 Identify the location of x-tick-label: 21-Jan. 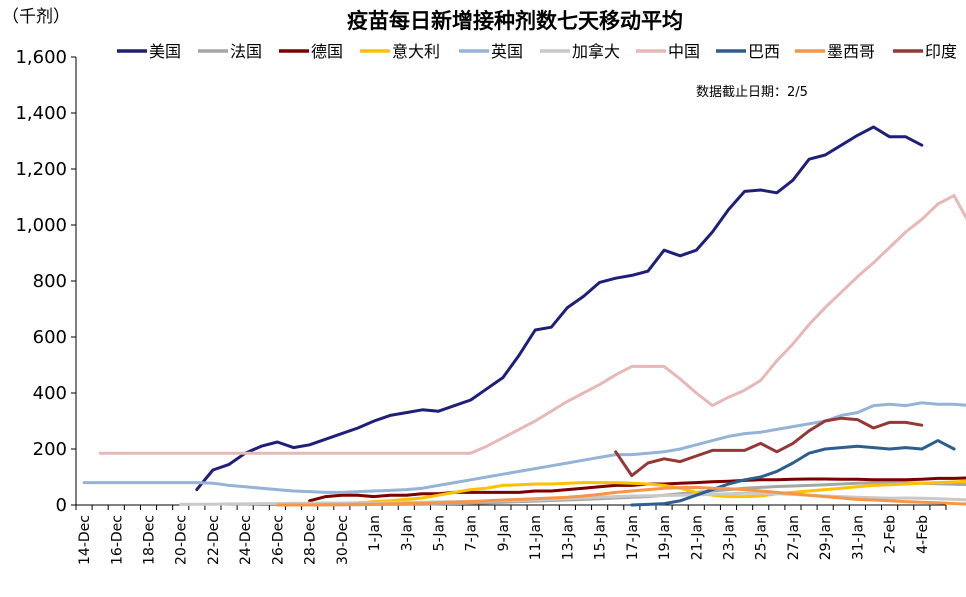
(697, 537).